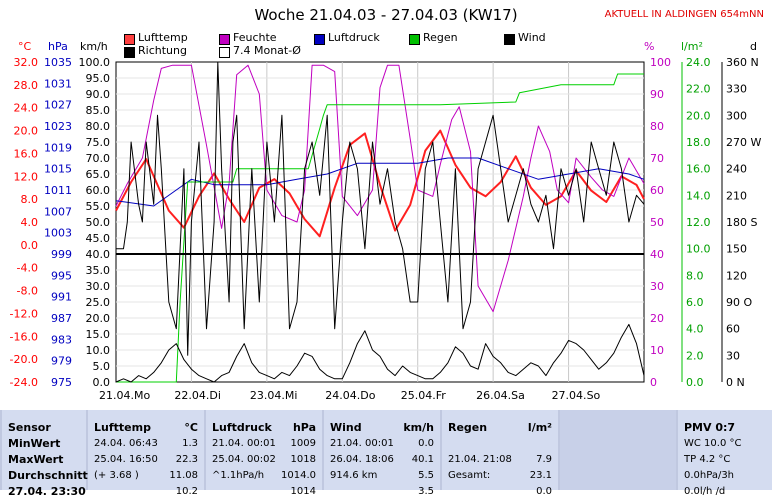 Image resolution: width=772 pixels, height=498 pixels. What do you see at coordinates (58, 126) in the screenshot?
I see `pressure-tick-label: 1023` at bounding box center [58, 126].